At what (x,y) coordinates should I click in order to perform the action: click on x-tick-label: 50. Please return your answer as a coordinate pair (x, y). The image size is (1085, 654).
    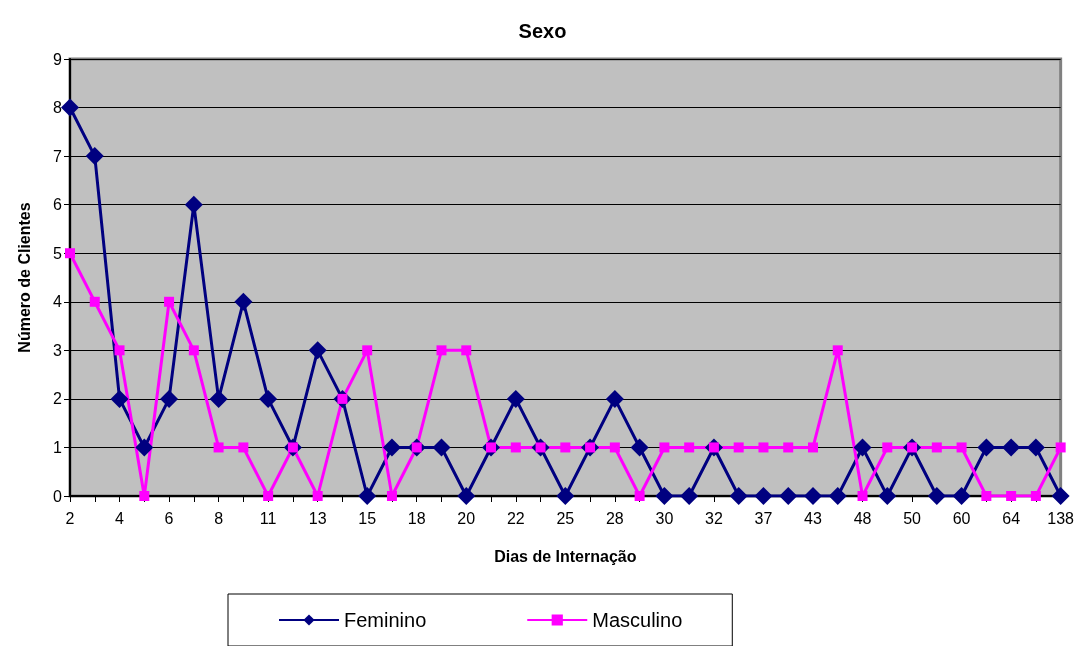
    Looking at the image, I should click on (912, 518).